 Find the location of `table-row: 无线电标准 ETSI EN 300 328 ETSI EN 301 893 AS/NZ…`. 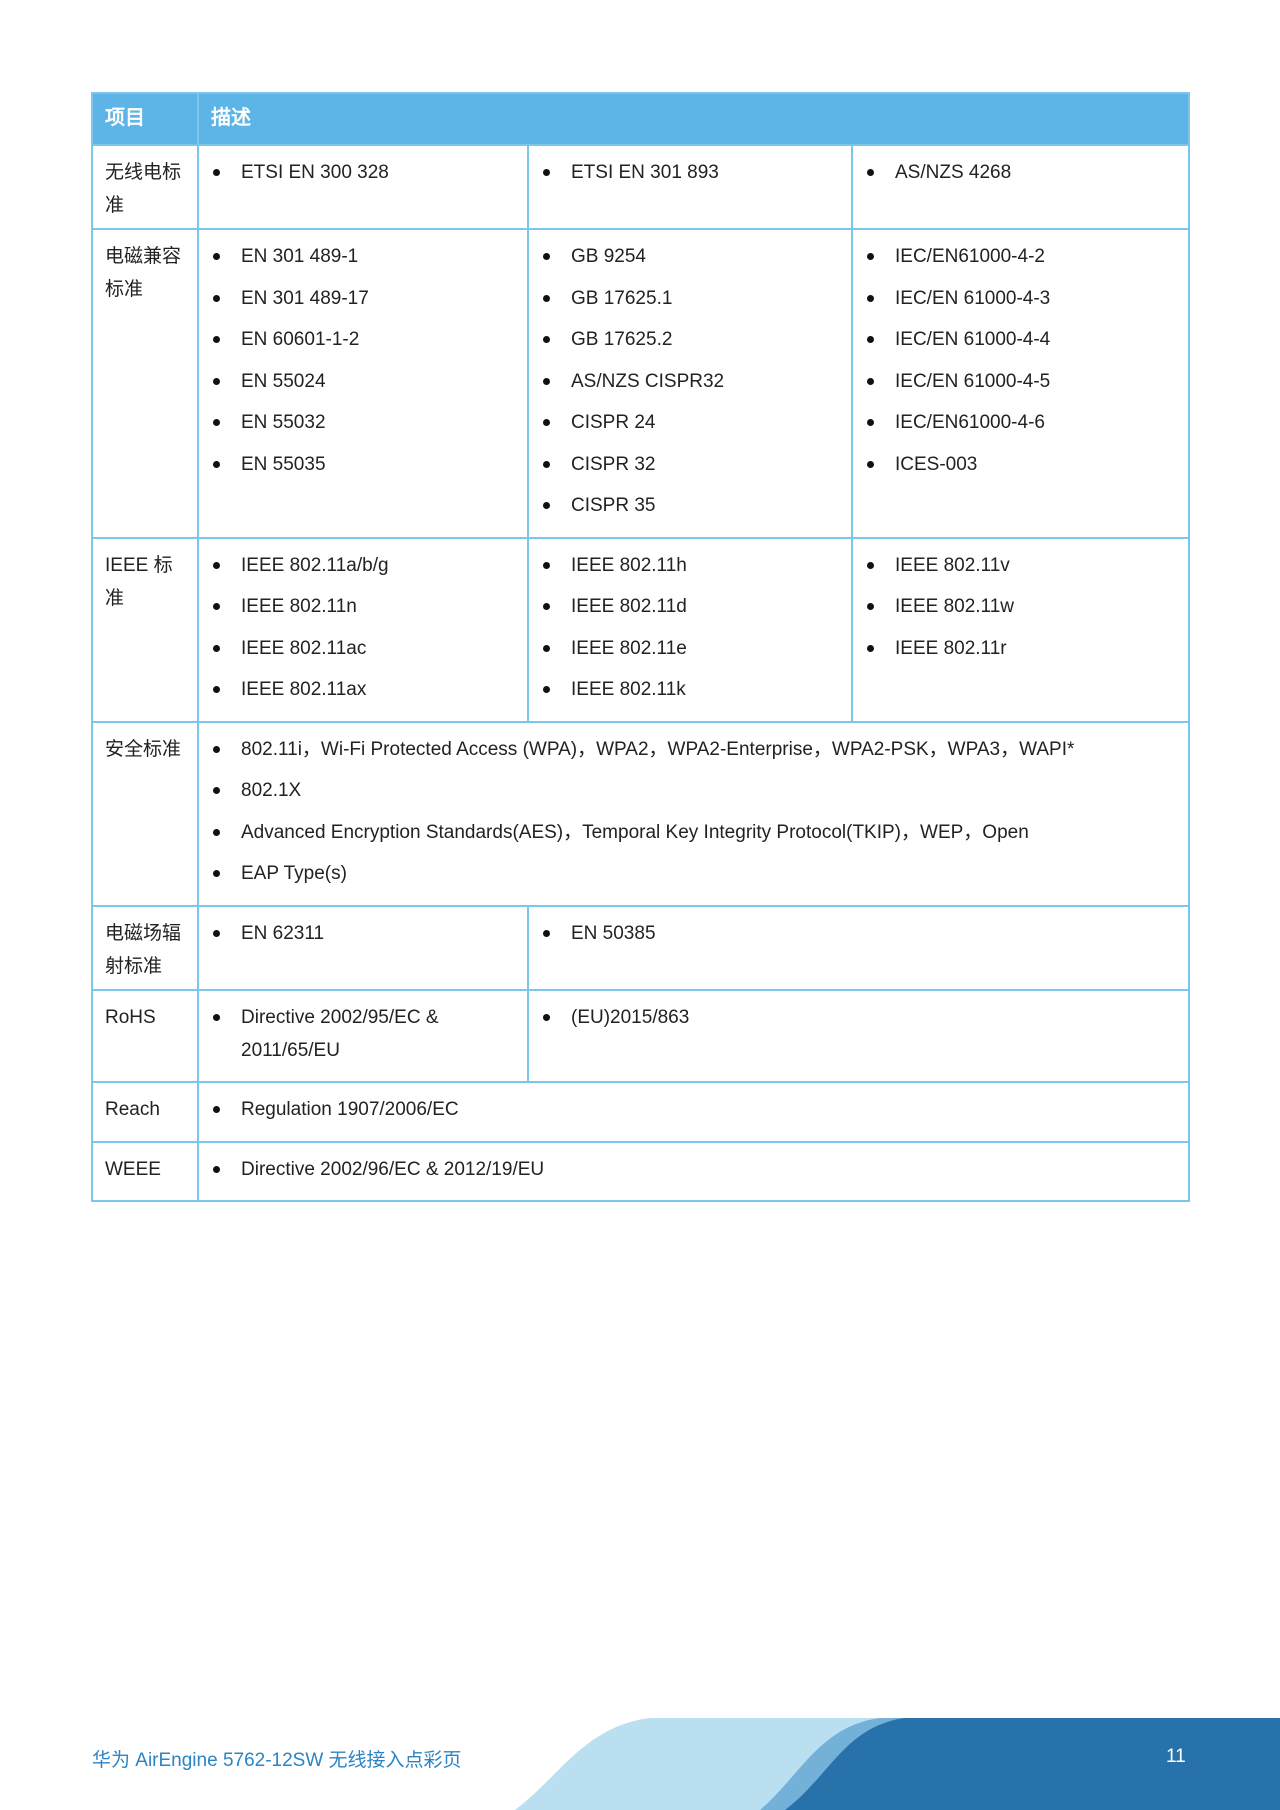

table-row: 无线电标准 ETSI EN 300 328 ETSI EN 301 893 AS/NZ… is located at coordinates (640, 187).